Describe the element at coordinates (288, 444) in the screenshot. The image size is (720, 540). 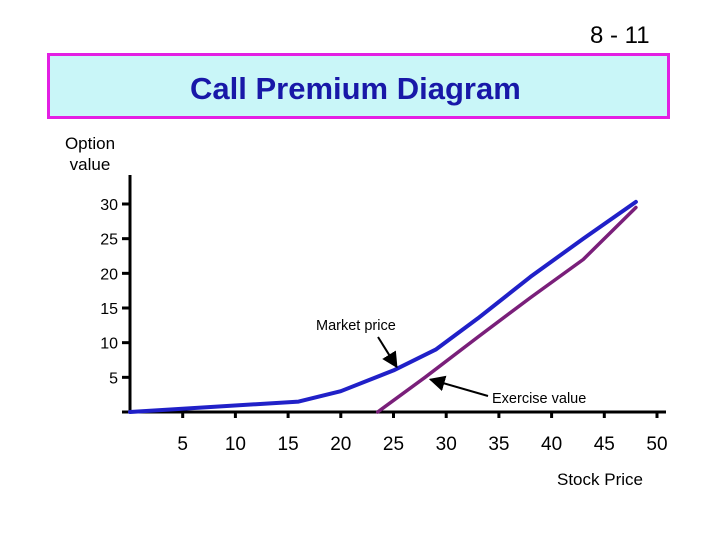
I see `x-tick-label: 15` at that location.